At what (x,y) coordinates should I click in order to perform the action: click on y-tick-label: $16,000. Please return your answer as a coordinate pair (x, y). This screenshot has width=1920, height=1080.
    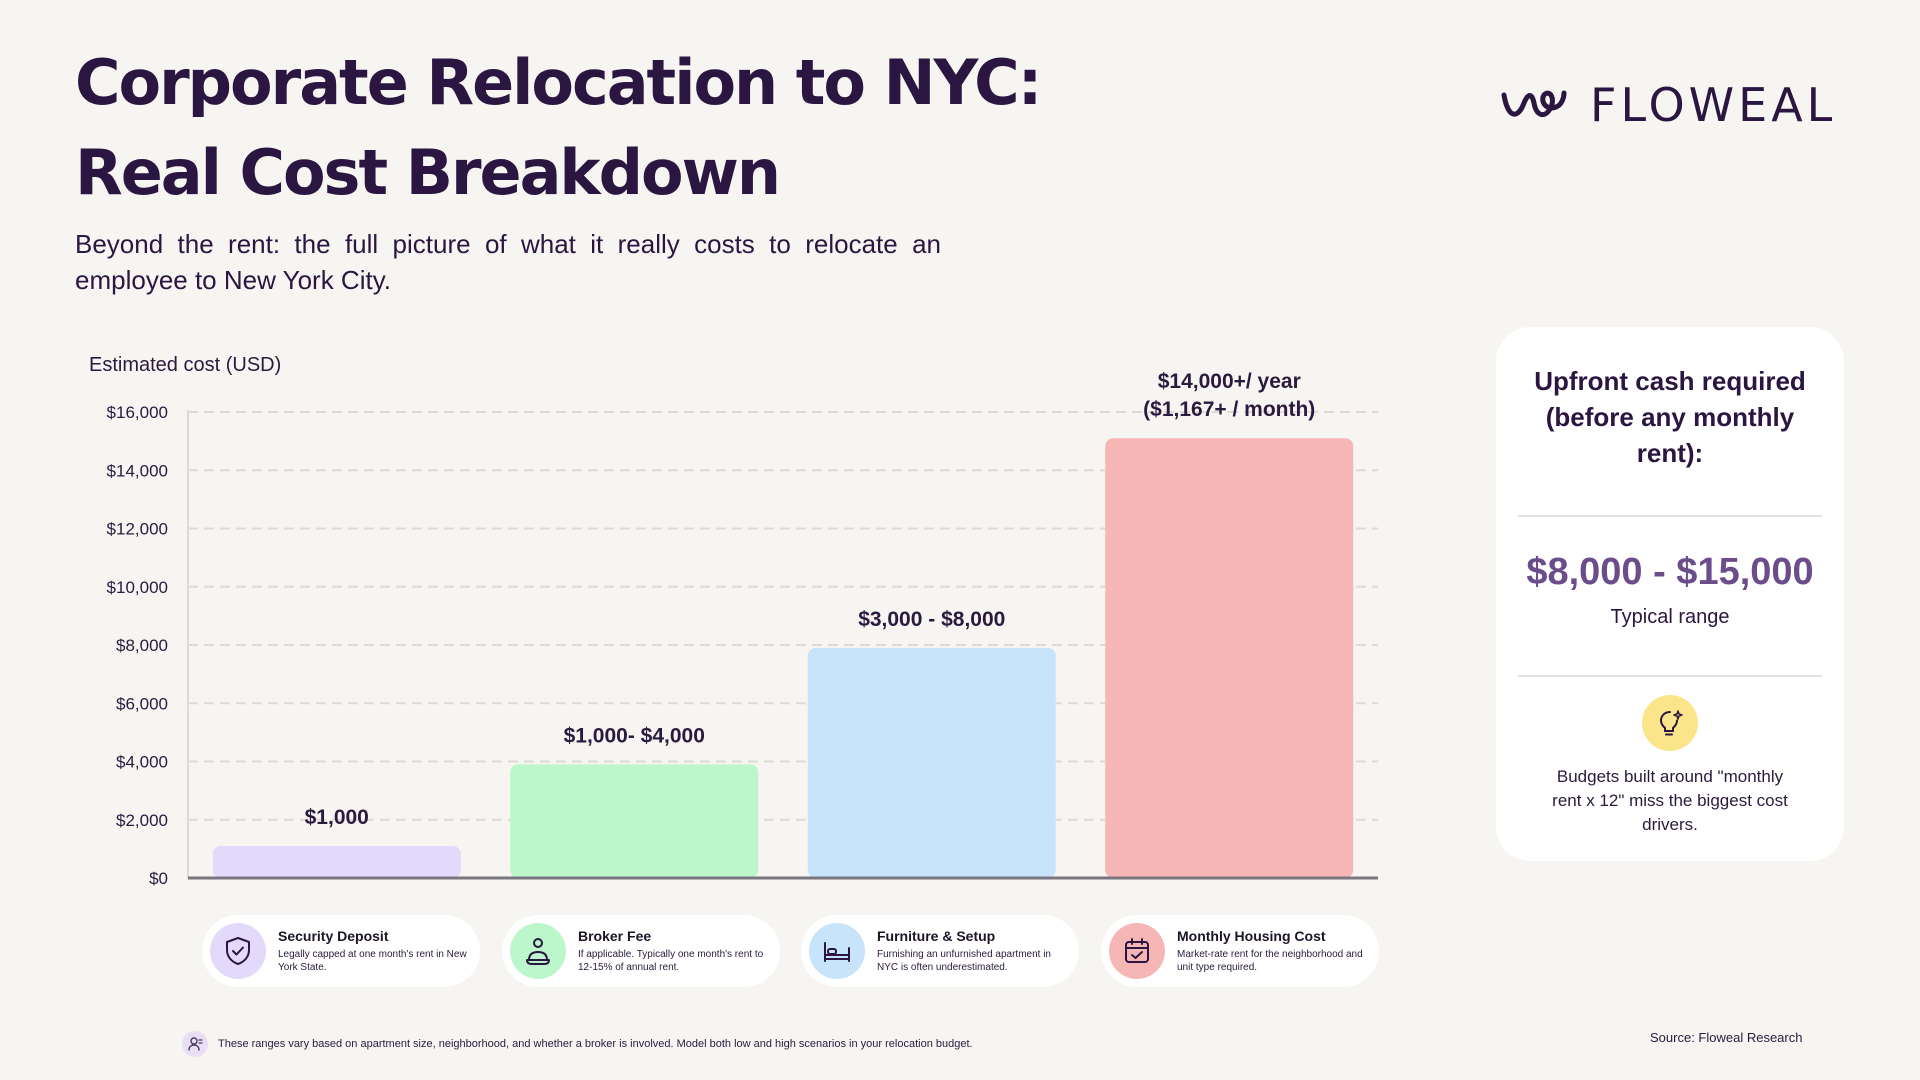
    Looking at the image, I should click on (137, 412).